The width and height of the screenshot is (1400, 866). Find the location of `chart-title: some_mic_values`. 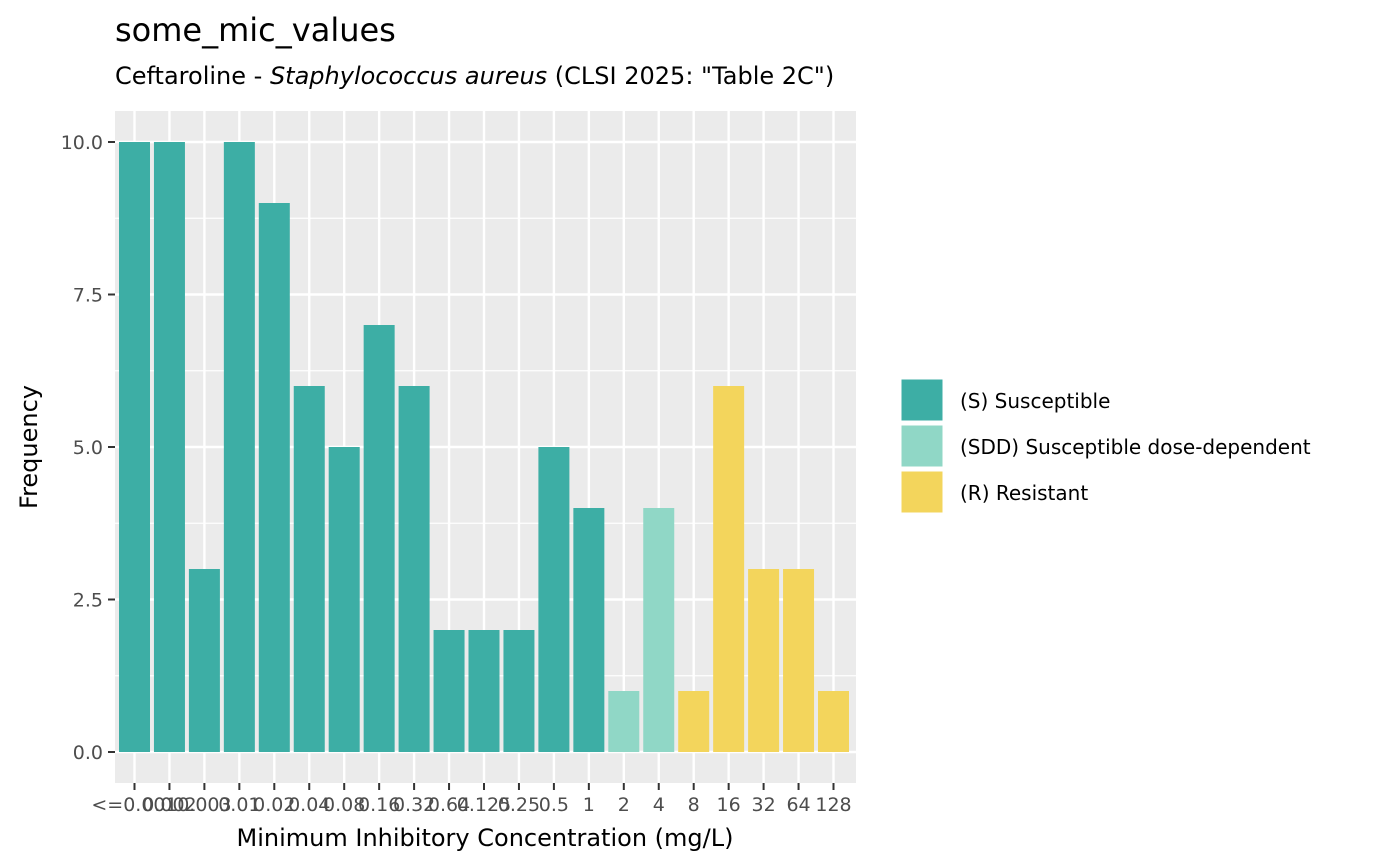

chart-title: some_mic_values is located at coordinates (255, 30).